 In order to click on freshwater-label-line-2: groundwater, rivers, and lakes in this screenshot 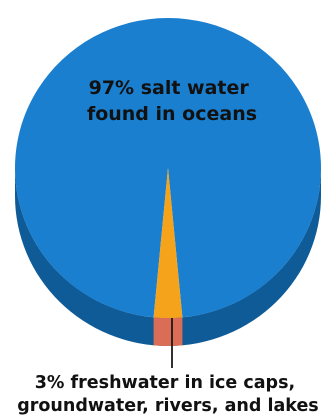, I will do `click(167, 406)`.